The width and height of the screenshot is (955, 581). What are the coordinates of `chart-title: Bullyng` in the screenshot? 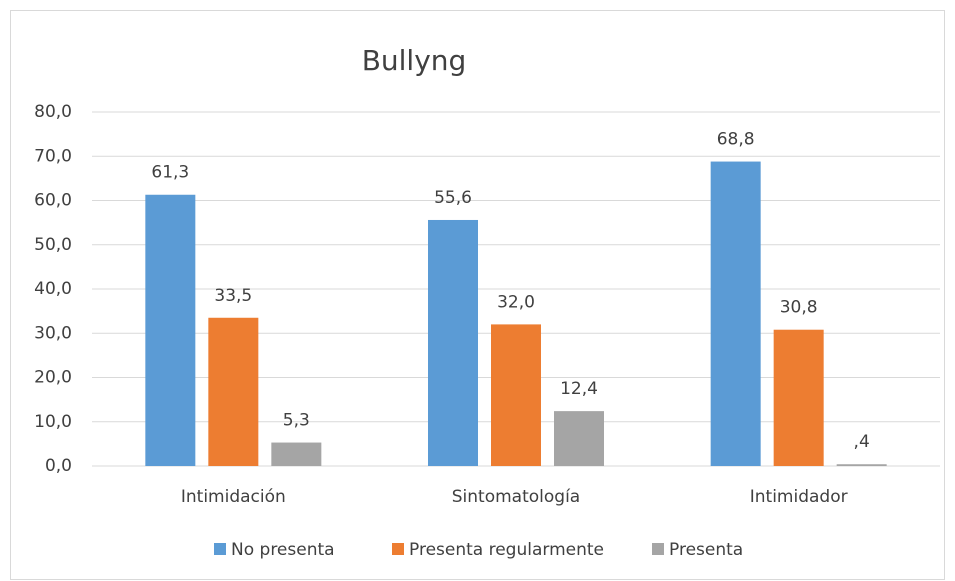 It's located at (414, 60).